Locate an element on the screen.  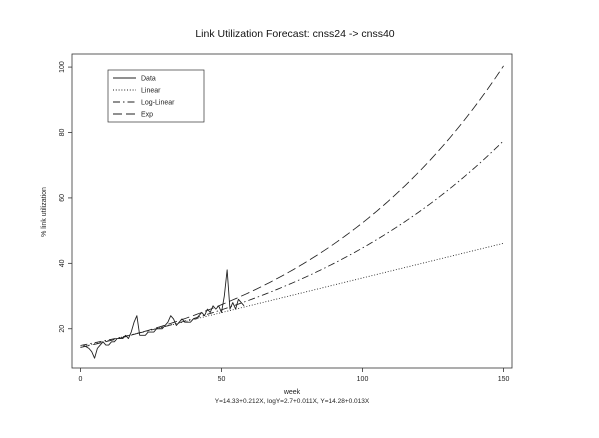
y-tick-label: 100 is located at coordinates (62, 67).